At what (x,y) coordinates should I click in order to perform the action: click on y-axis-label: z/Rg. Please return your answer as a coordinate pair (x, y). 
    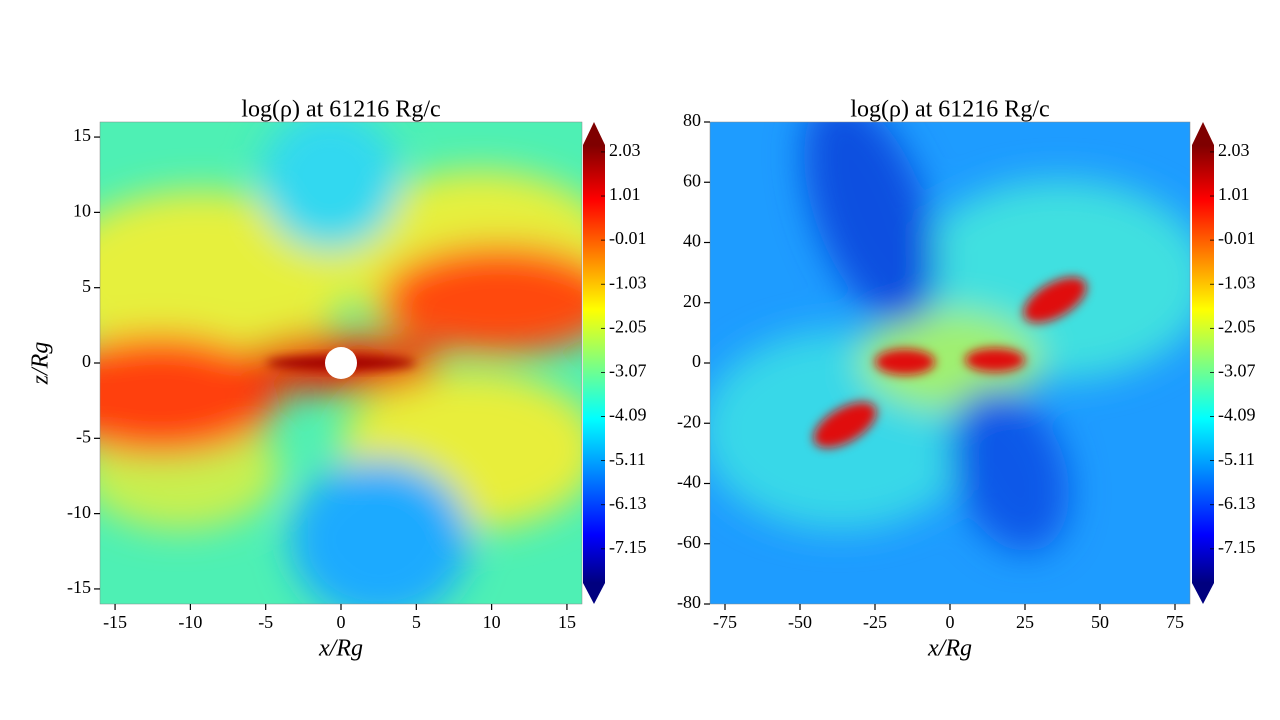
    Looking at the image, I should click on (41, 364).